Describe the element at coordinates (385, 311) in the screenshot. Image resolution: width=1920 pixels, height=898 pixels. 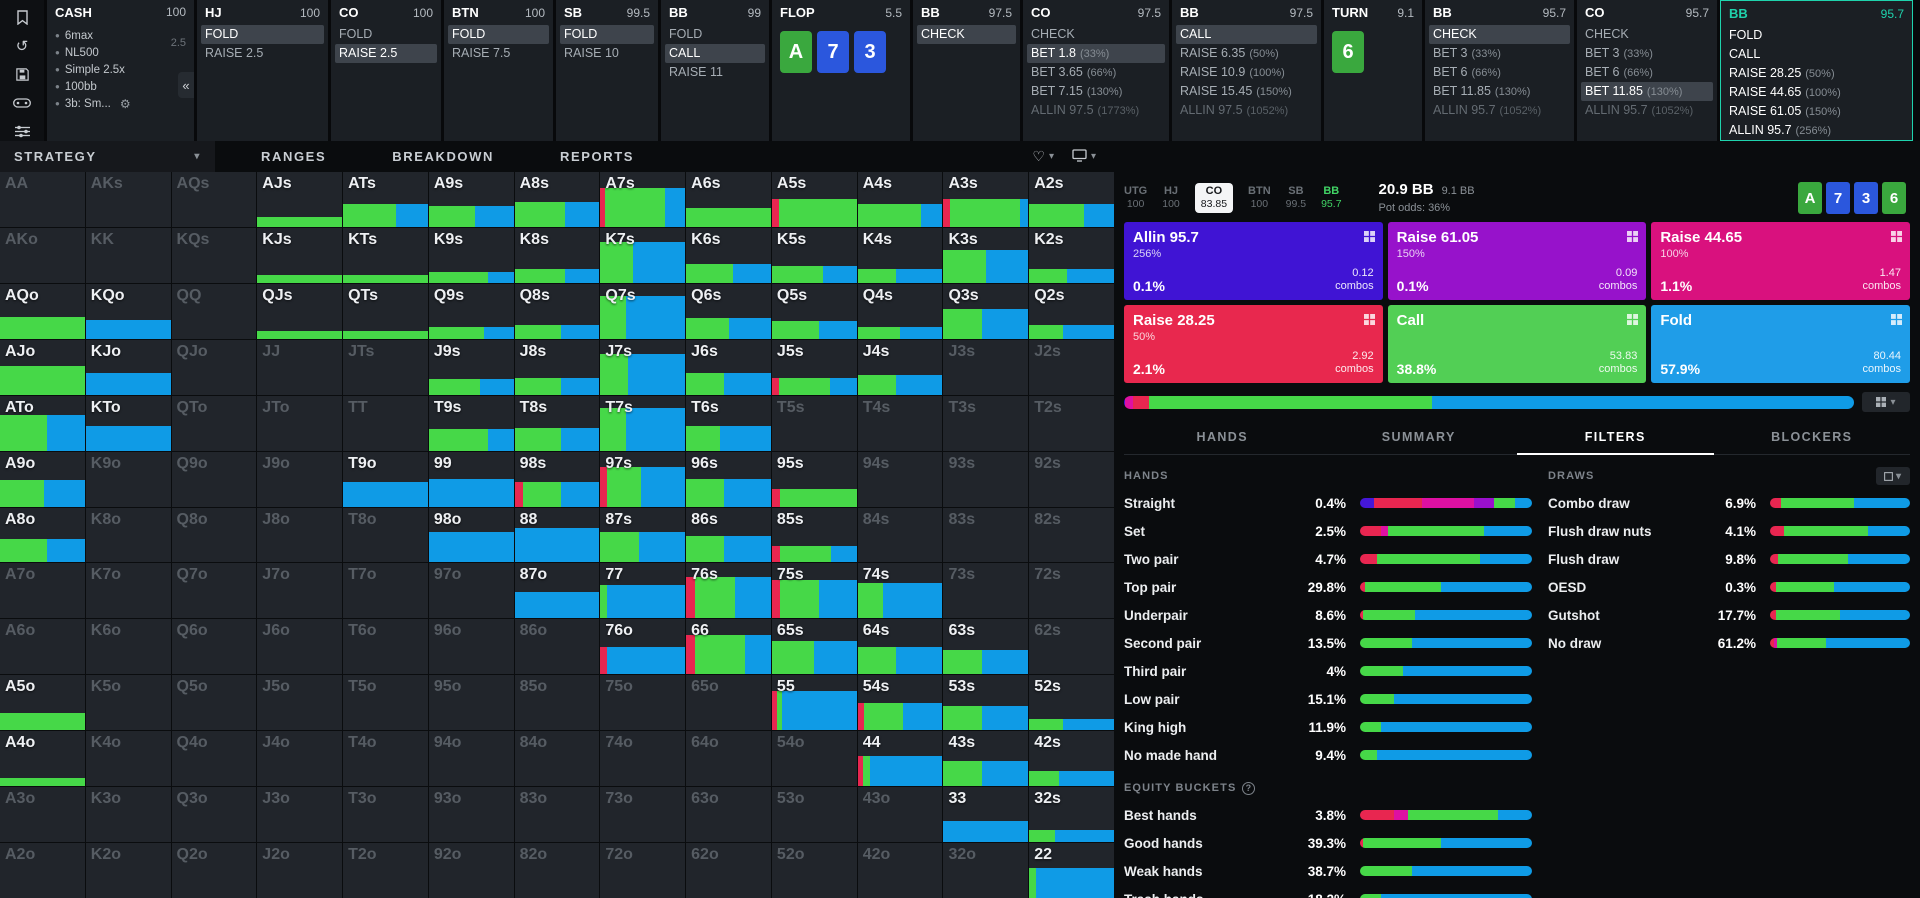
I see `hand-cell-QTs: QTs` at that location.